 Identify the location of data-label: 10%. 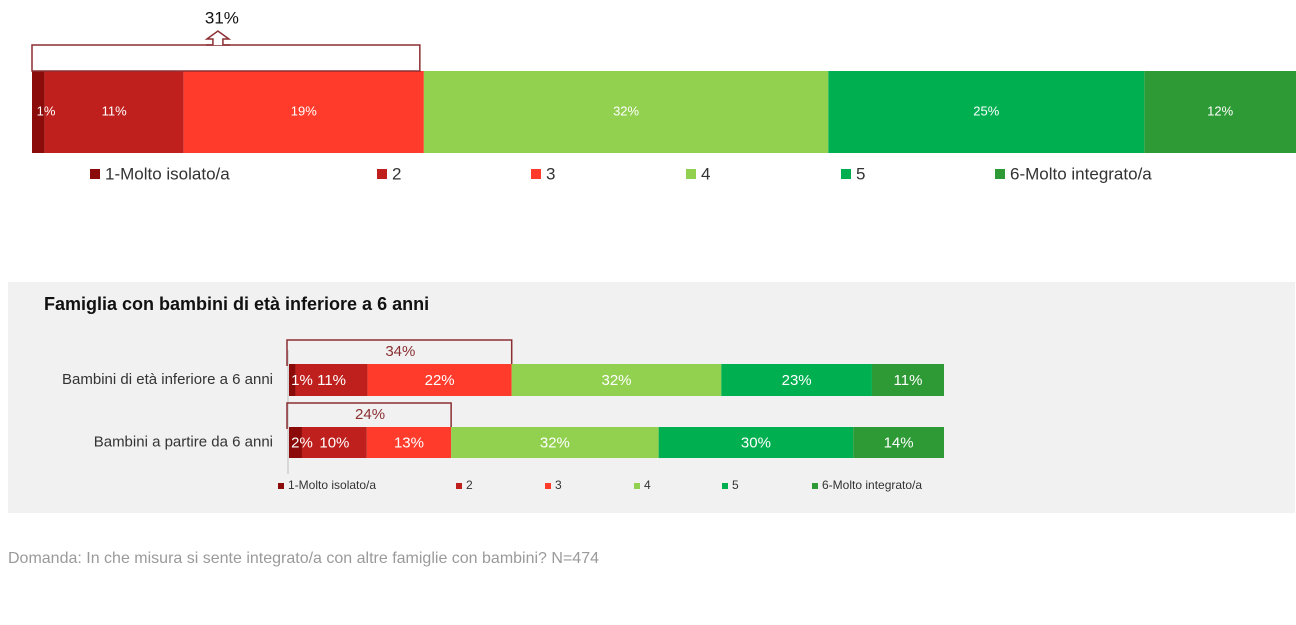
(334, 442).